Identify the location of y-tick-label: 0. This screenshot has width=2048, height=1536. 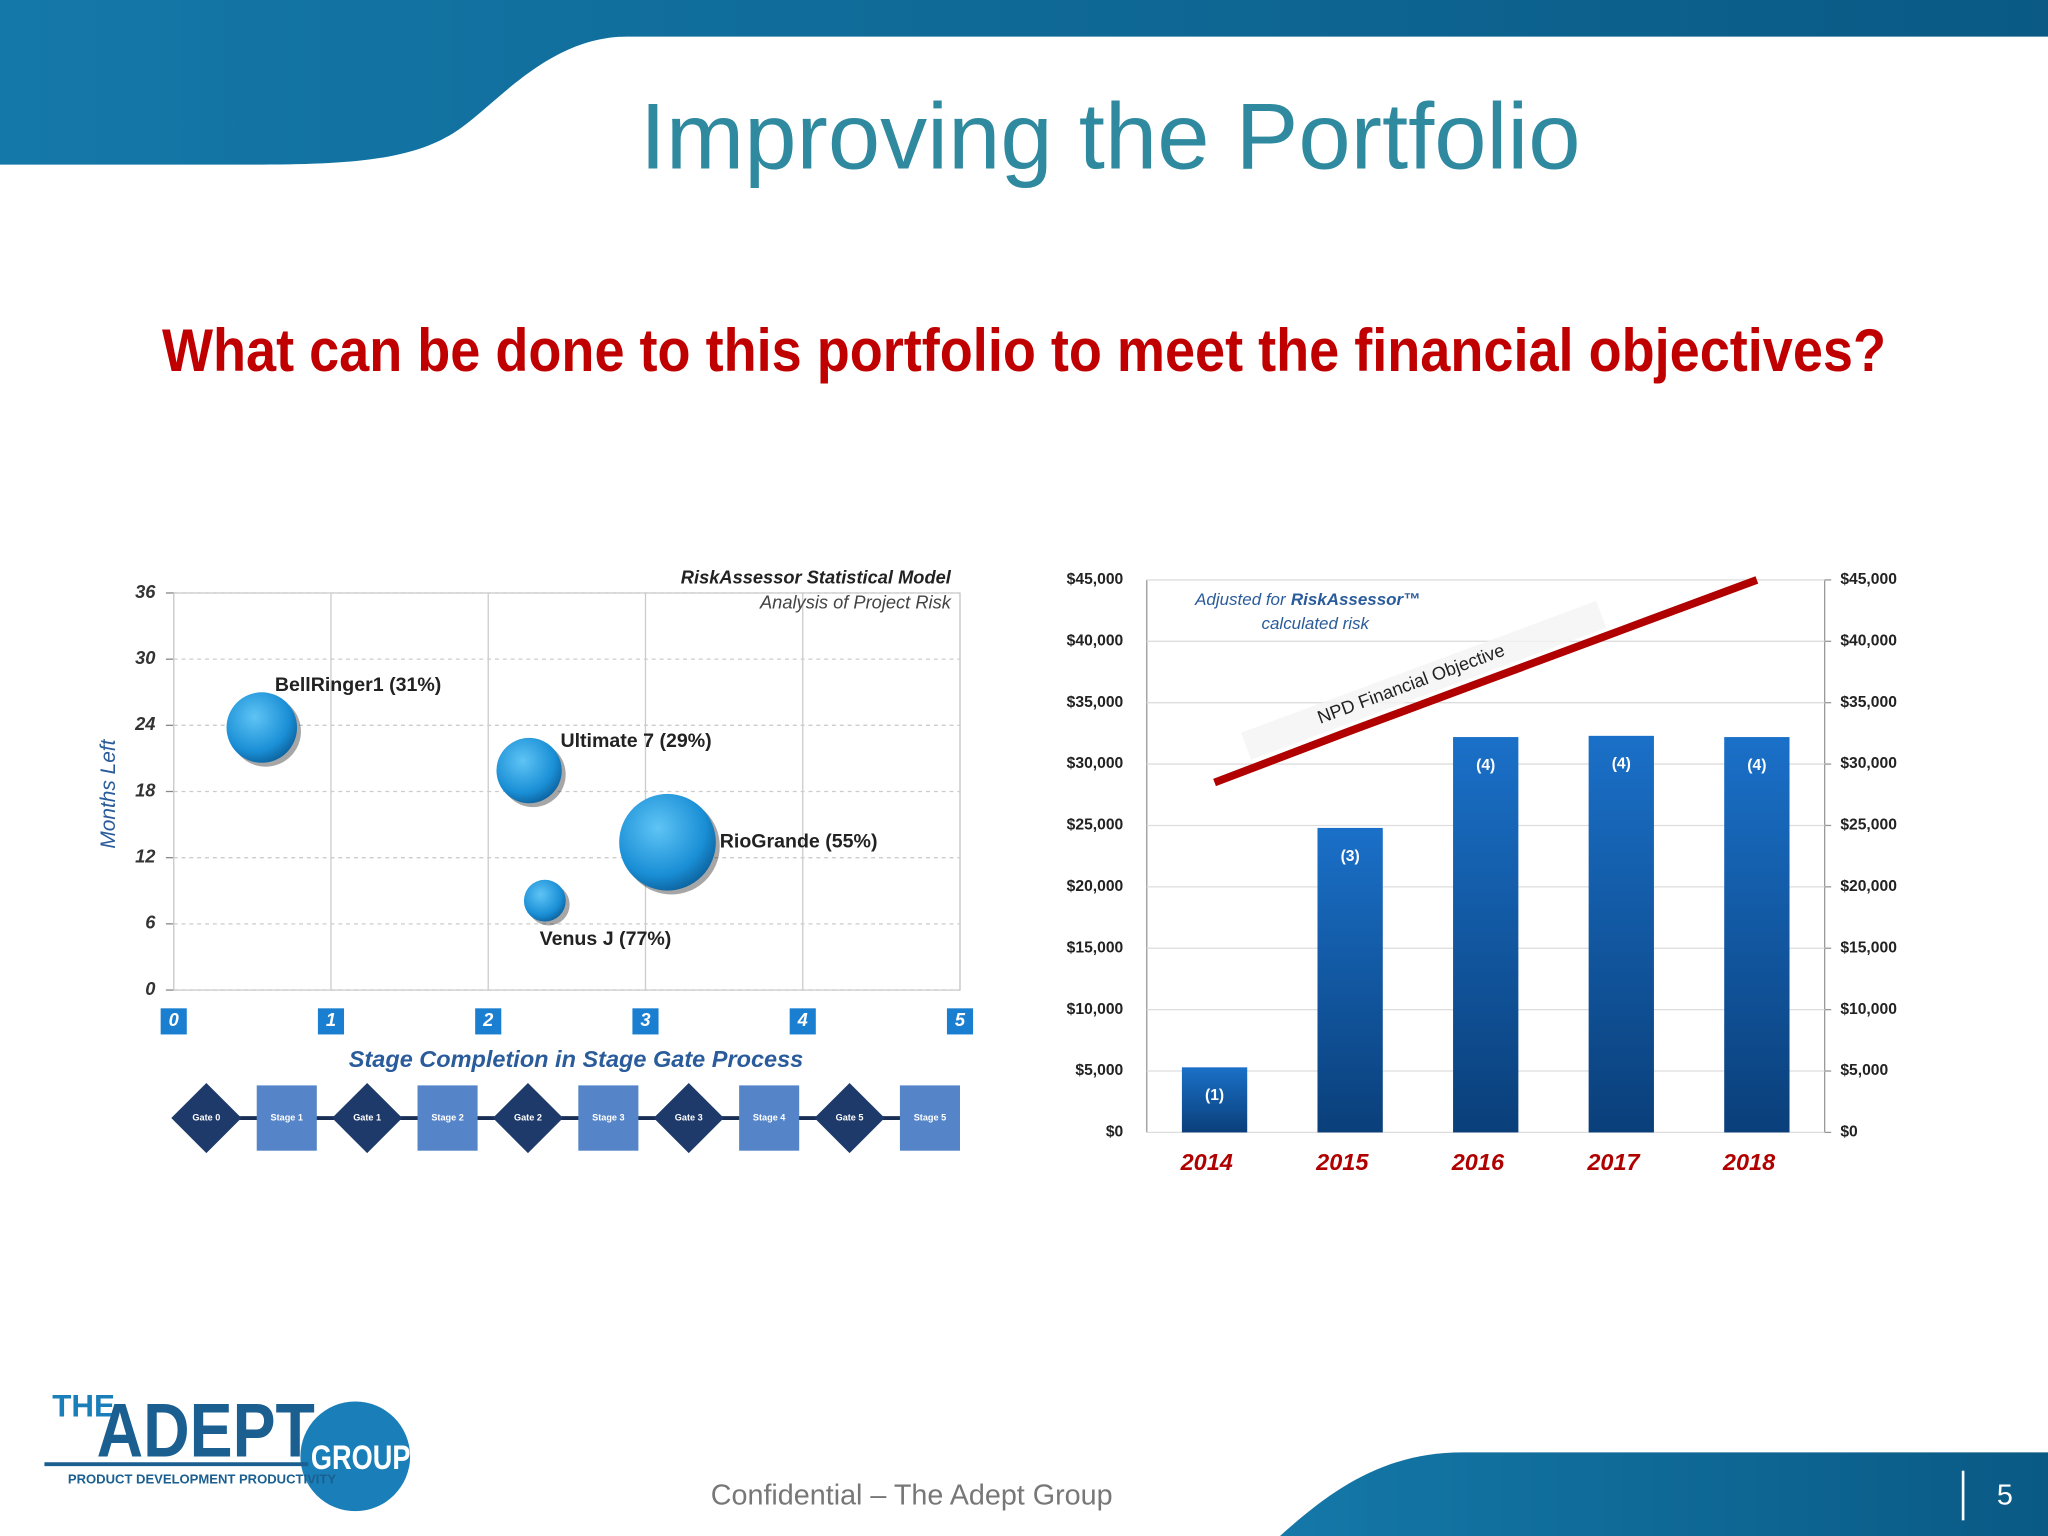
(150, 988).